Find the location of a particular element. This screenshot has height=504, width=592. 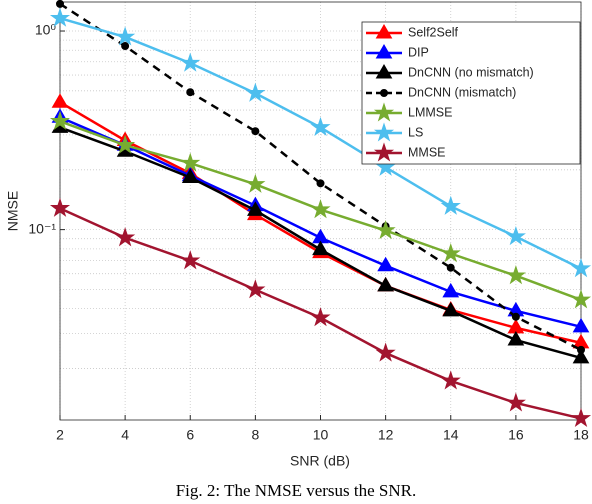

x-tick-label: 16 is located at coordinates (516, 435).